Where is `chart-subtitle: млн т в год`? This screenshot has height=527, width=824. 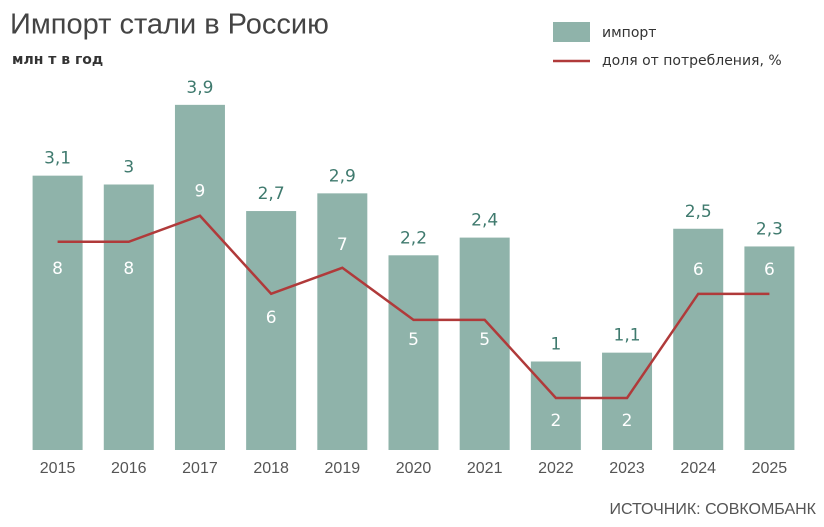
chart-subtitle: млн т в год is located at coordinates (57, 60).